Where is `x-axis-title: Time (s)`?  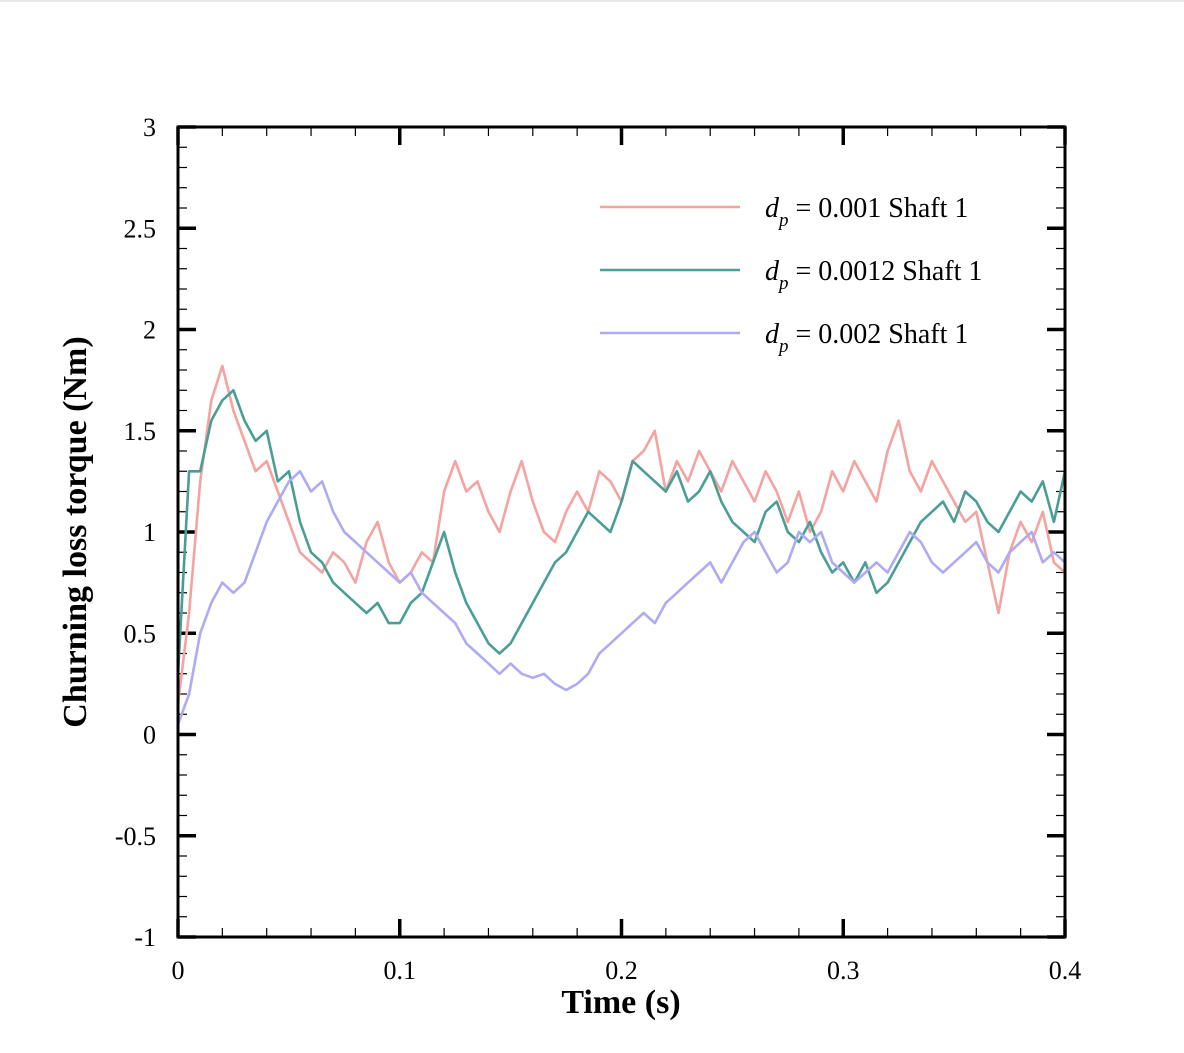
x-axis-title: Time (s) is located at coordinates (620, 1002).